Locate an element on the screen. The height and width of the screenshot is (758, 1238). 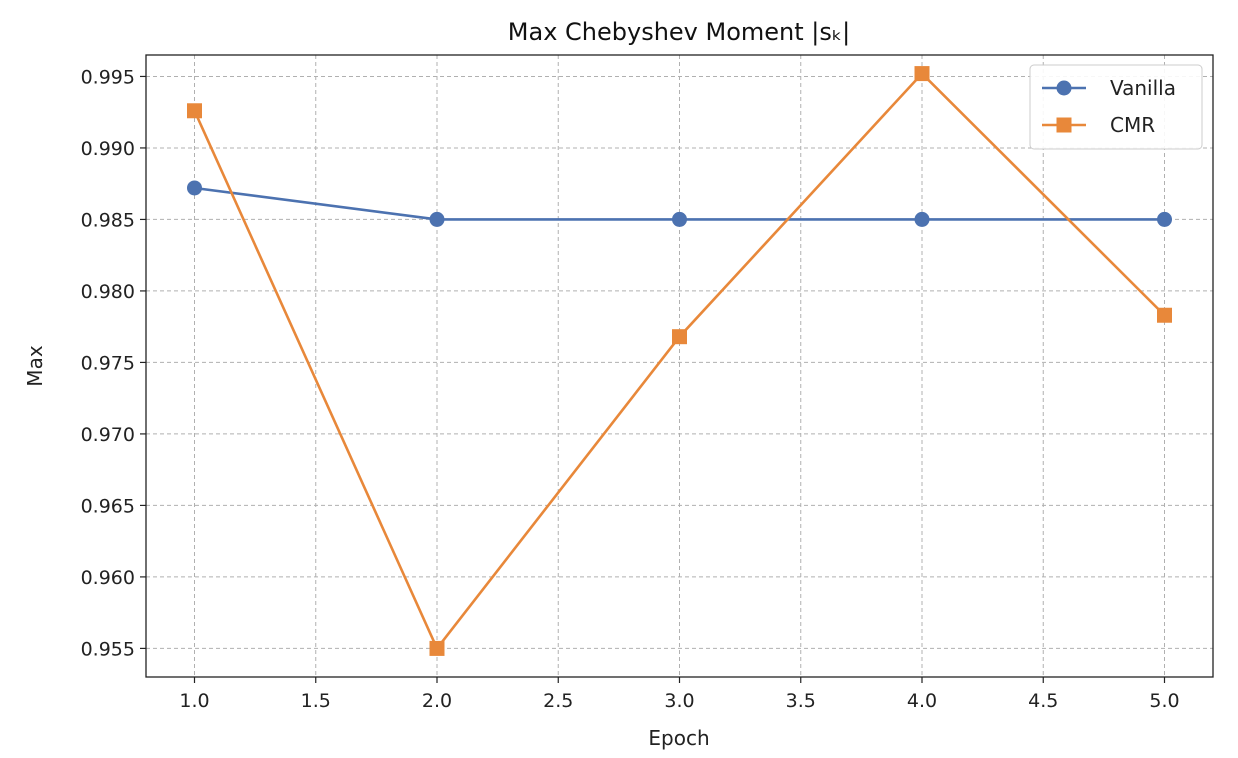
x-tick-label: 2.0 is located at coordinates (437, 701).